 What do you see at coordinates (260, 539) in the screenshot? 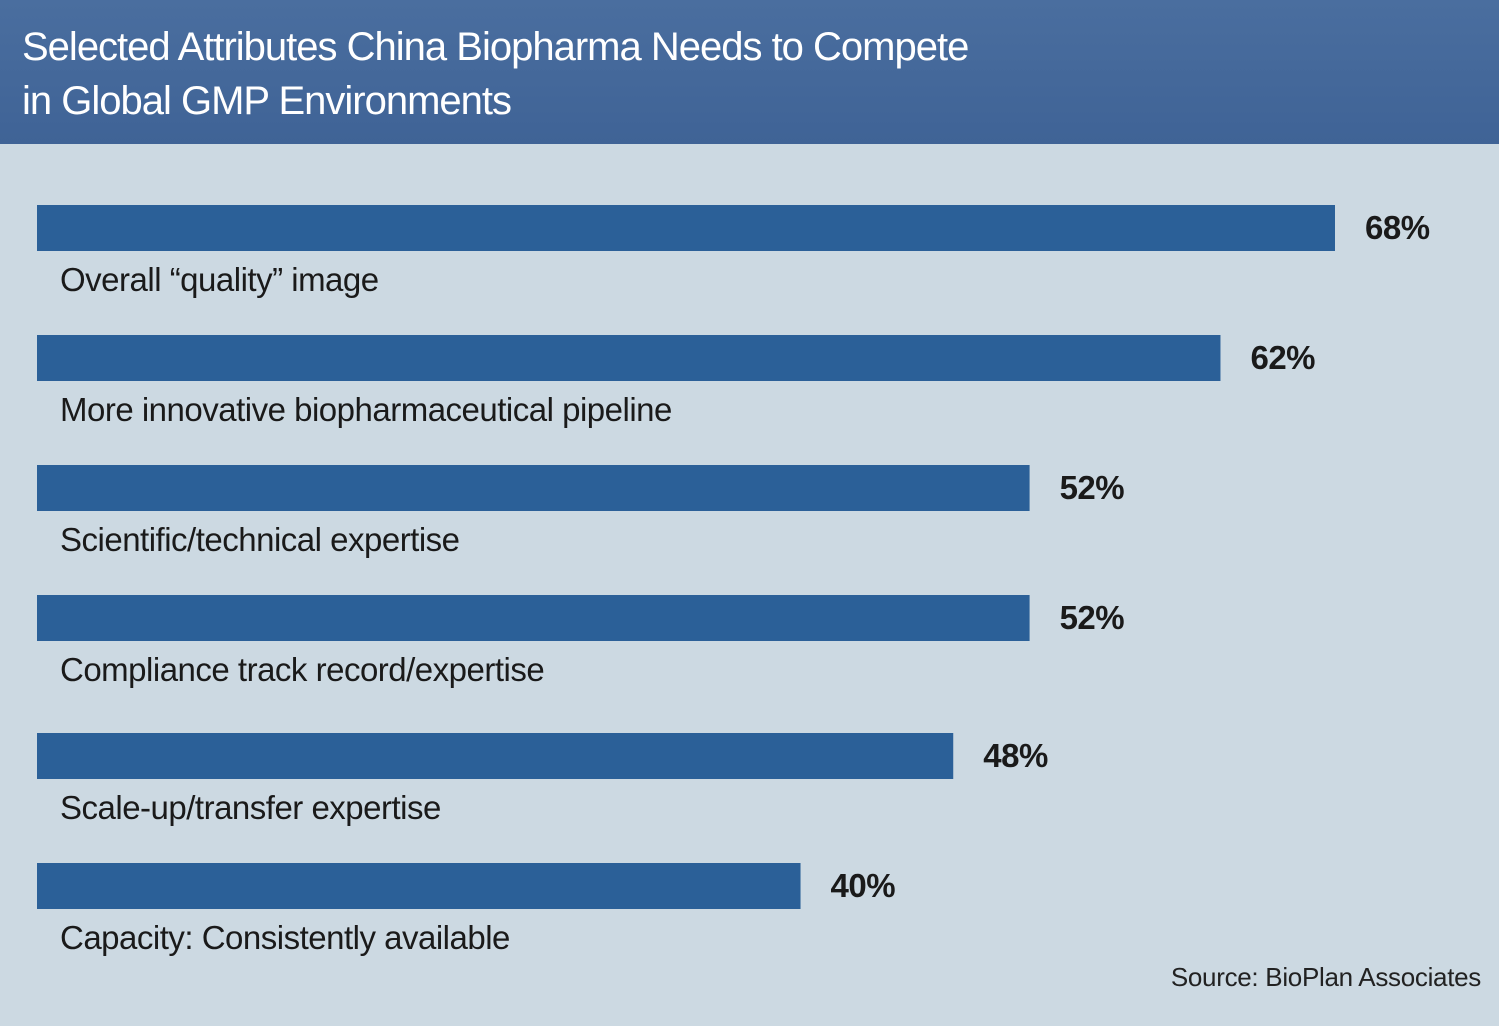
I see `category-label-3: Scientific/technical expertise` at bounding box center [260, 539].